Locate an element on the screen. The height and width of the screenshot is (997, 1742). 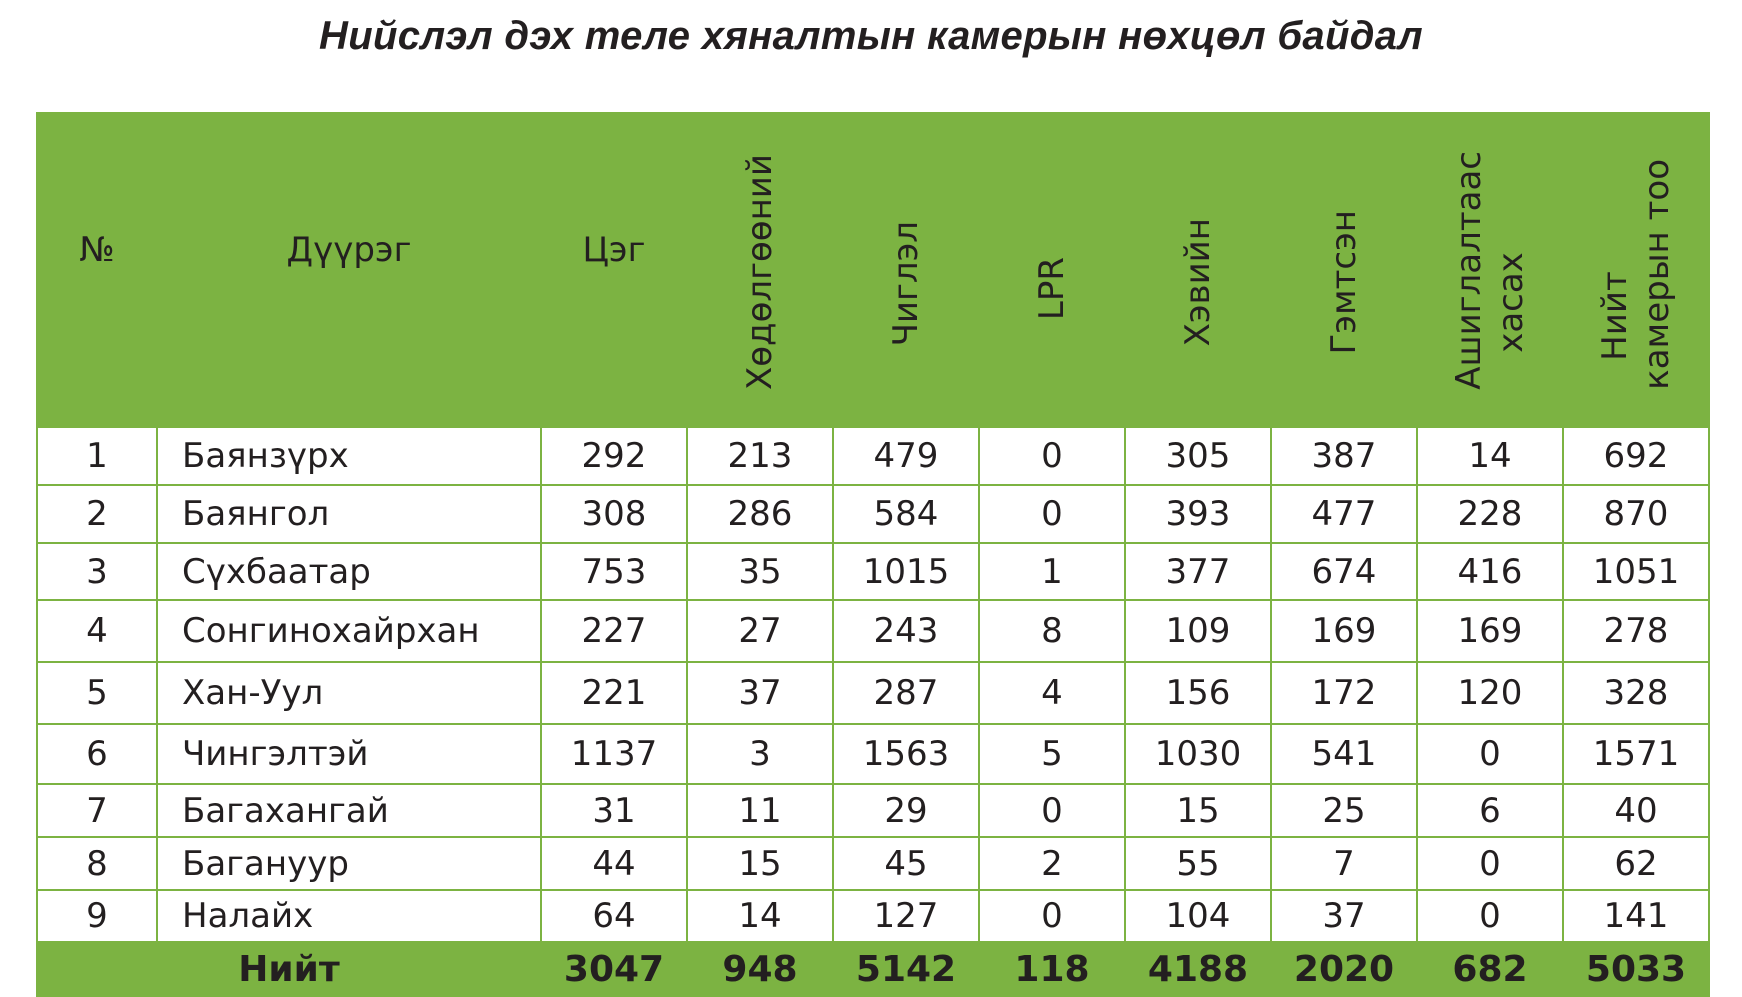
row-number: 1 is located at coordinates (97, 456).